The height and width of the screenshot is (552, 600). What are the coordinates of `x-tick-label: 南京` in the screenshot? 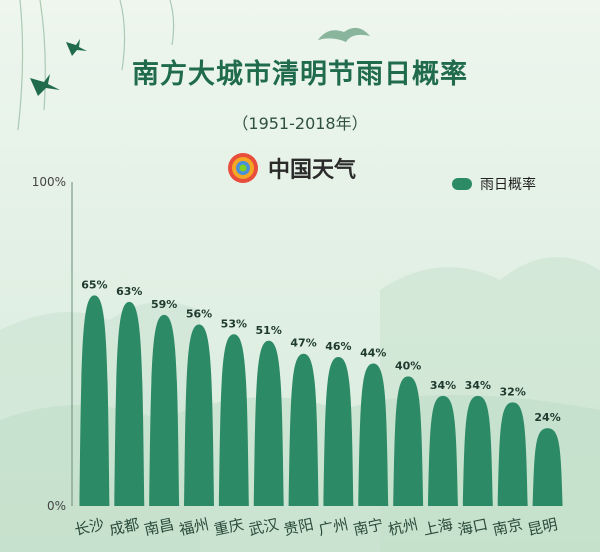 It's located at (507, 527).